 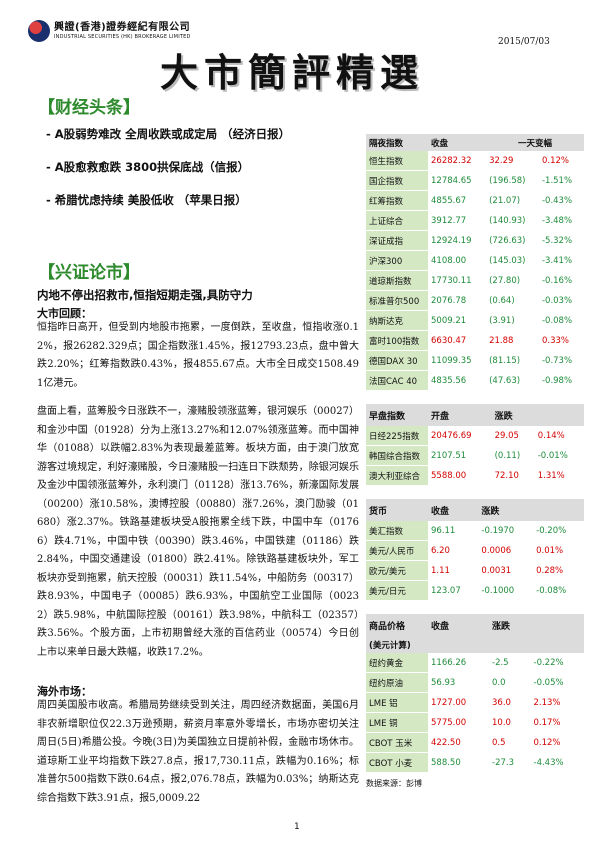 I want to click on row-change: (0.11), so click(x=513, y=455).